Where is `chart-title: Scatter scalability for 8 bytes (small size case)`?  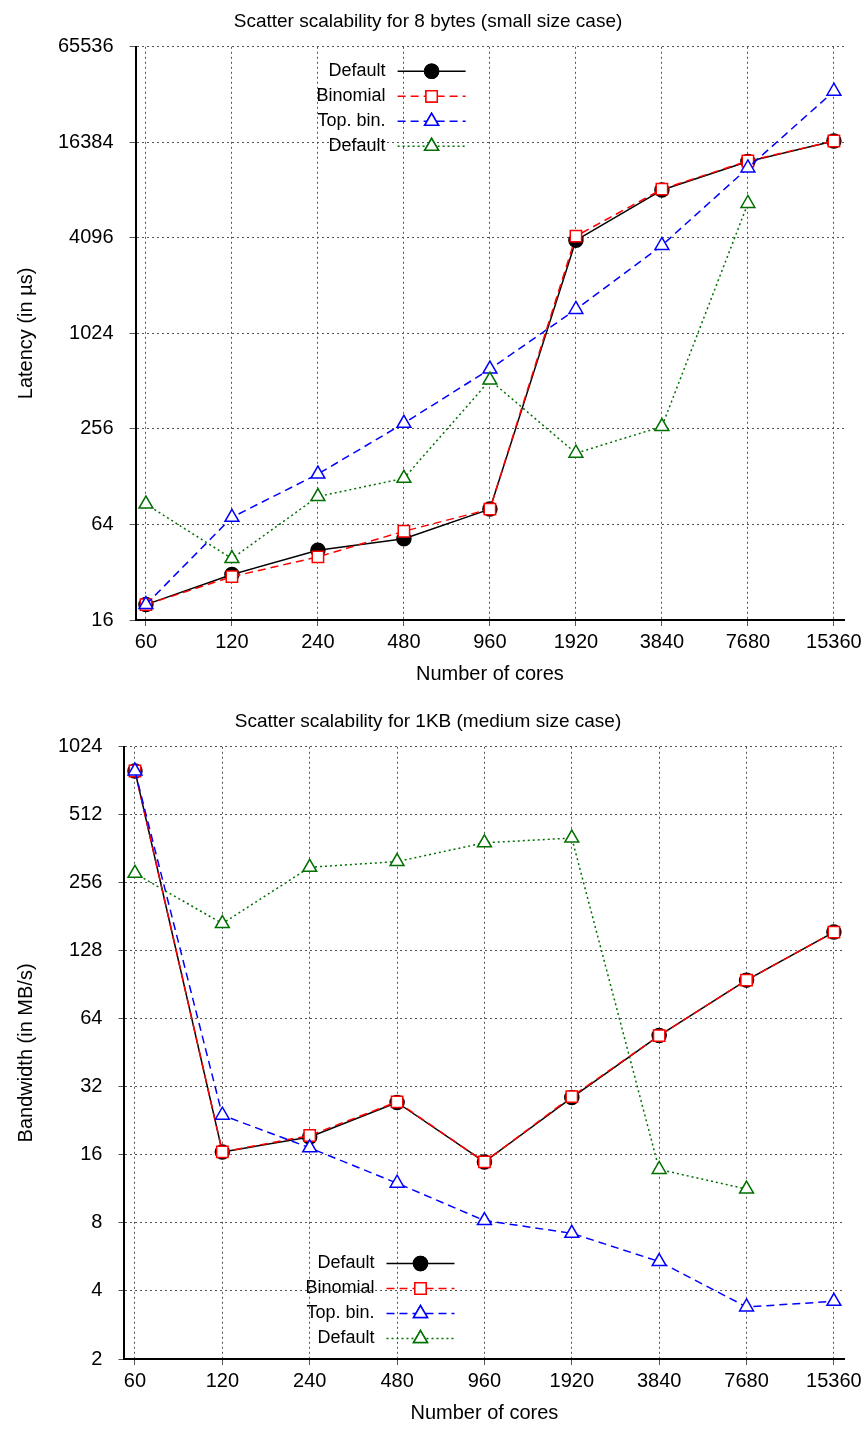
chart-title: Scatter scalability for 8 bytes (small size case) is located at coordinates (428, 20).